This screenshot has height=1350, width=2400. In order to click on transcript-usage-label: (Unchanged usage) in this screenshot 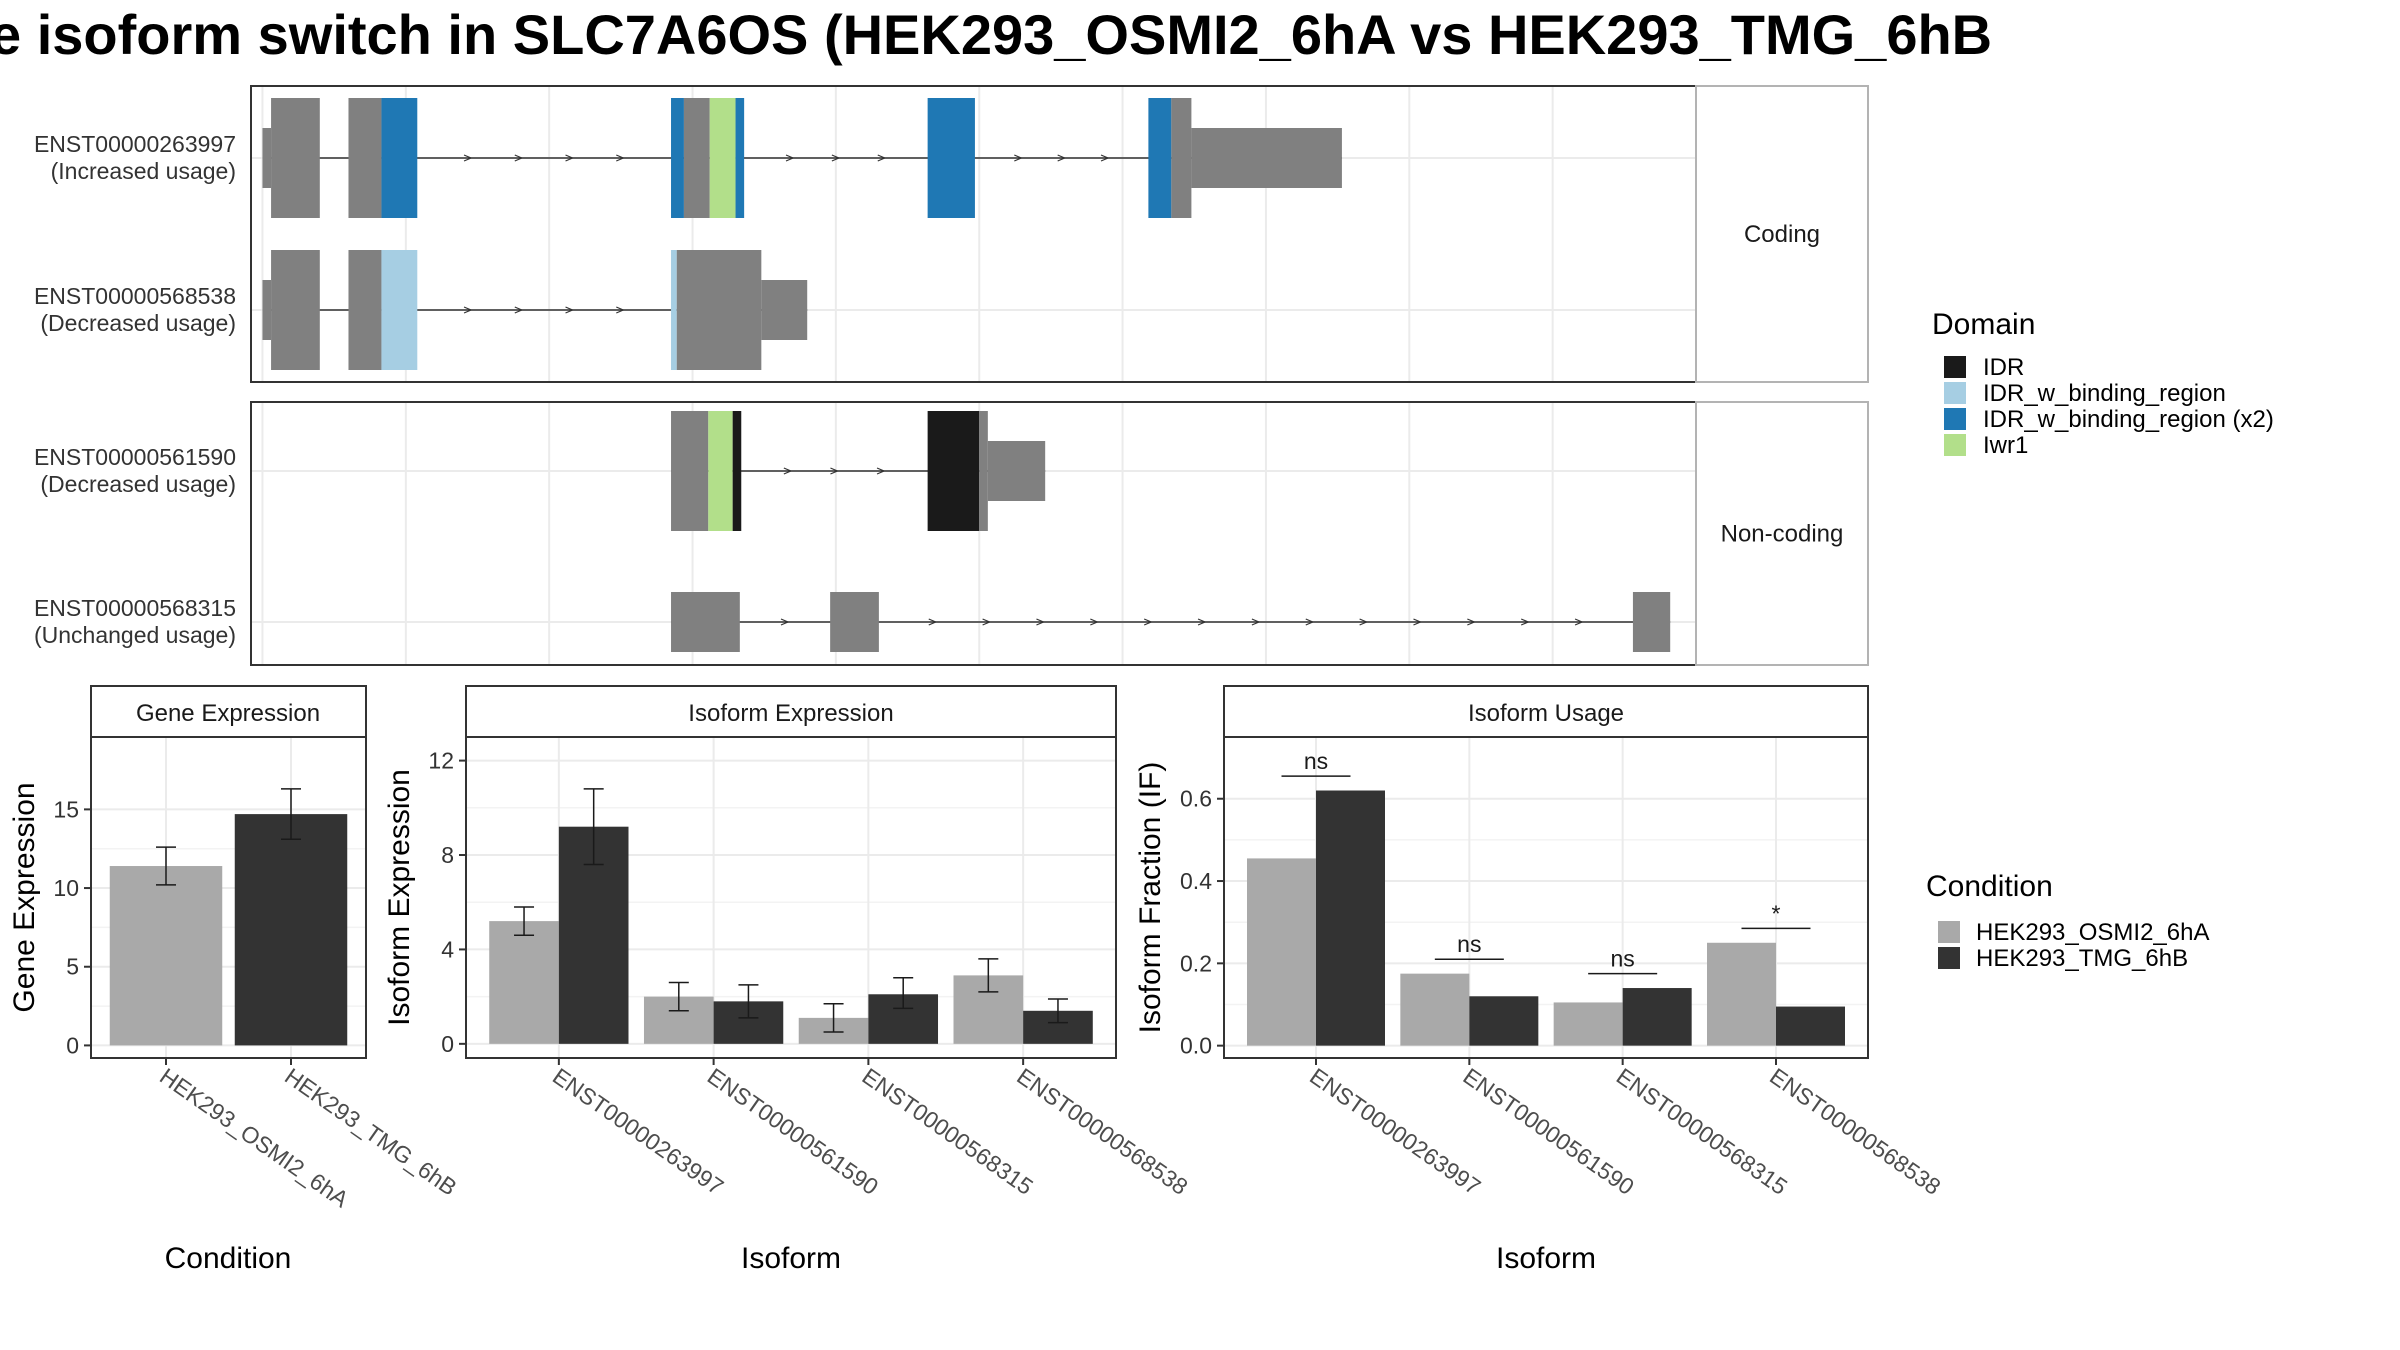, I will do `click(135, 635)`.